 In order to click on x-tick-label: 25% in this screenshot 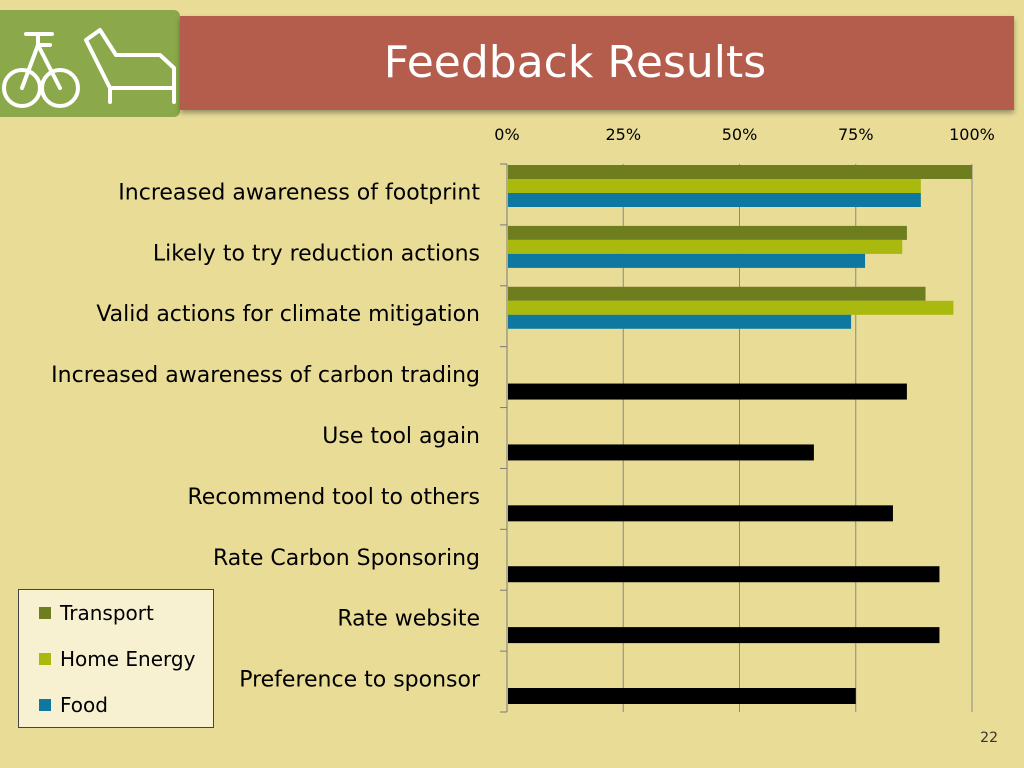, I will do `click(623, 134)`.